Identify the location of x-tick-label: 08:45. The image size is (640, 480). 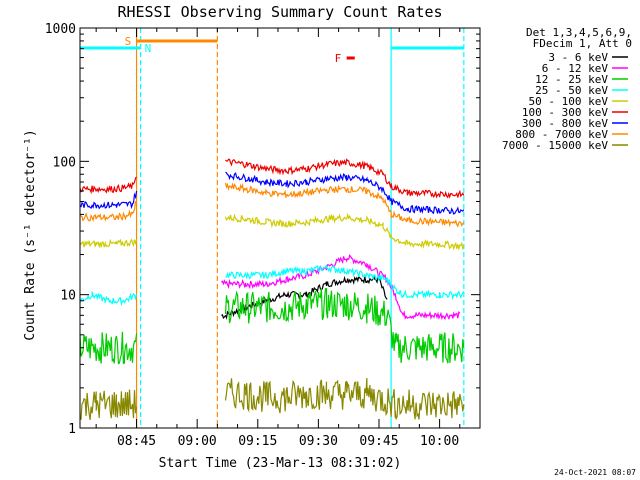
(136, 441).